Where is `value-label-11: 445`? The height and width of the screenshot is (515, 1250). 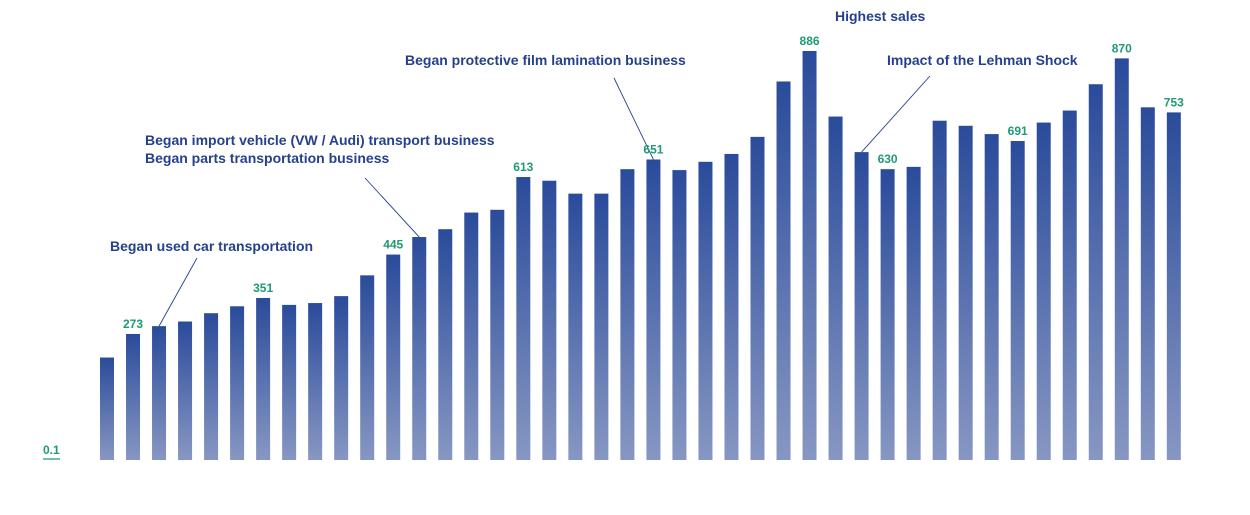 value-label-11: 445 is located at coordinates (393, 245).